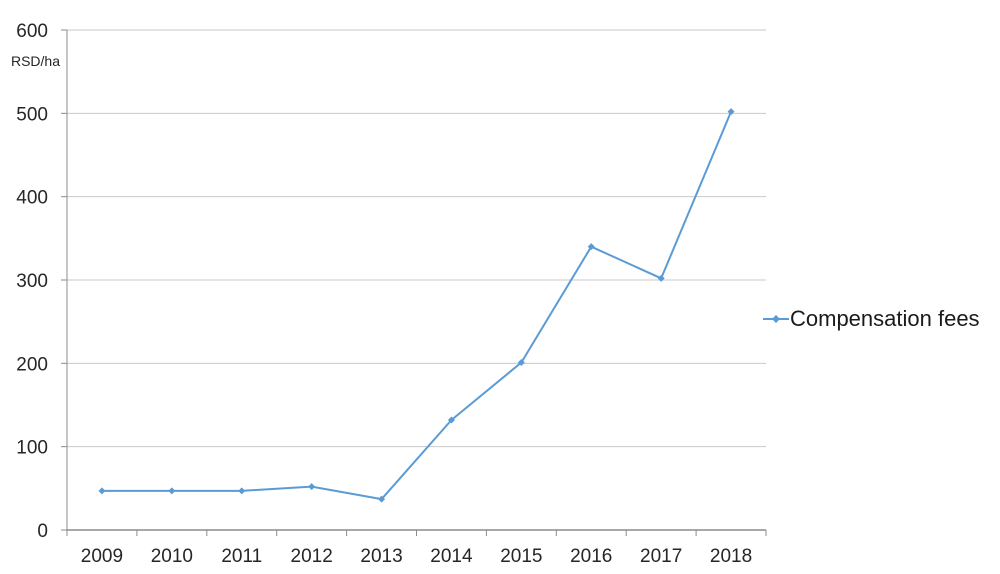 This screenshot has width=1000, height=574. What do you see at coordinates (312, 556) in the screenshot?
I see `x-tick-label: 2012` at bounding box center [312, 556].